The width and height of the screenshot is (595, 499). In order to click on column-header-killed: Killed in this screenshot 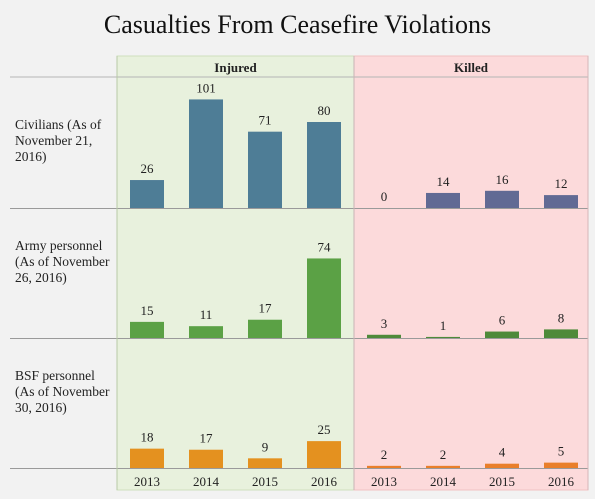, I will do `click(471, 67)`.